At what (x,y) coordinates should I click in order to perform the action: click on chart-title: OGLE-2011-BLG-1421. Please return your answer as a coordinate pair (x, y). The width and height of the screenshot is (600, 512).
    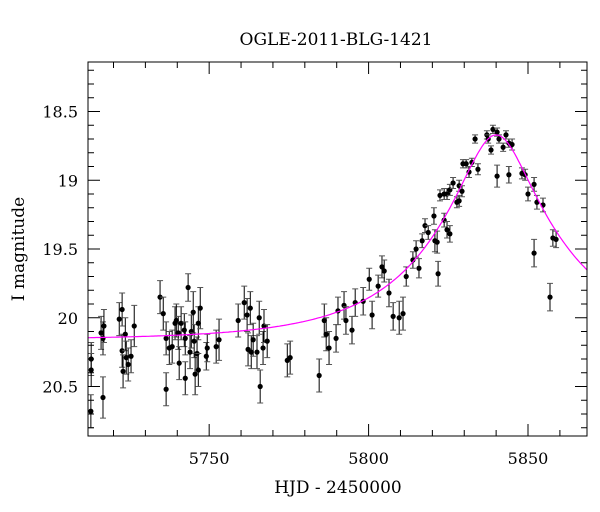
    Looking at the image, I should click on (336, 40).